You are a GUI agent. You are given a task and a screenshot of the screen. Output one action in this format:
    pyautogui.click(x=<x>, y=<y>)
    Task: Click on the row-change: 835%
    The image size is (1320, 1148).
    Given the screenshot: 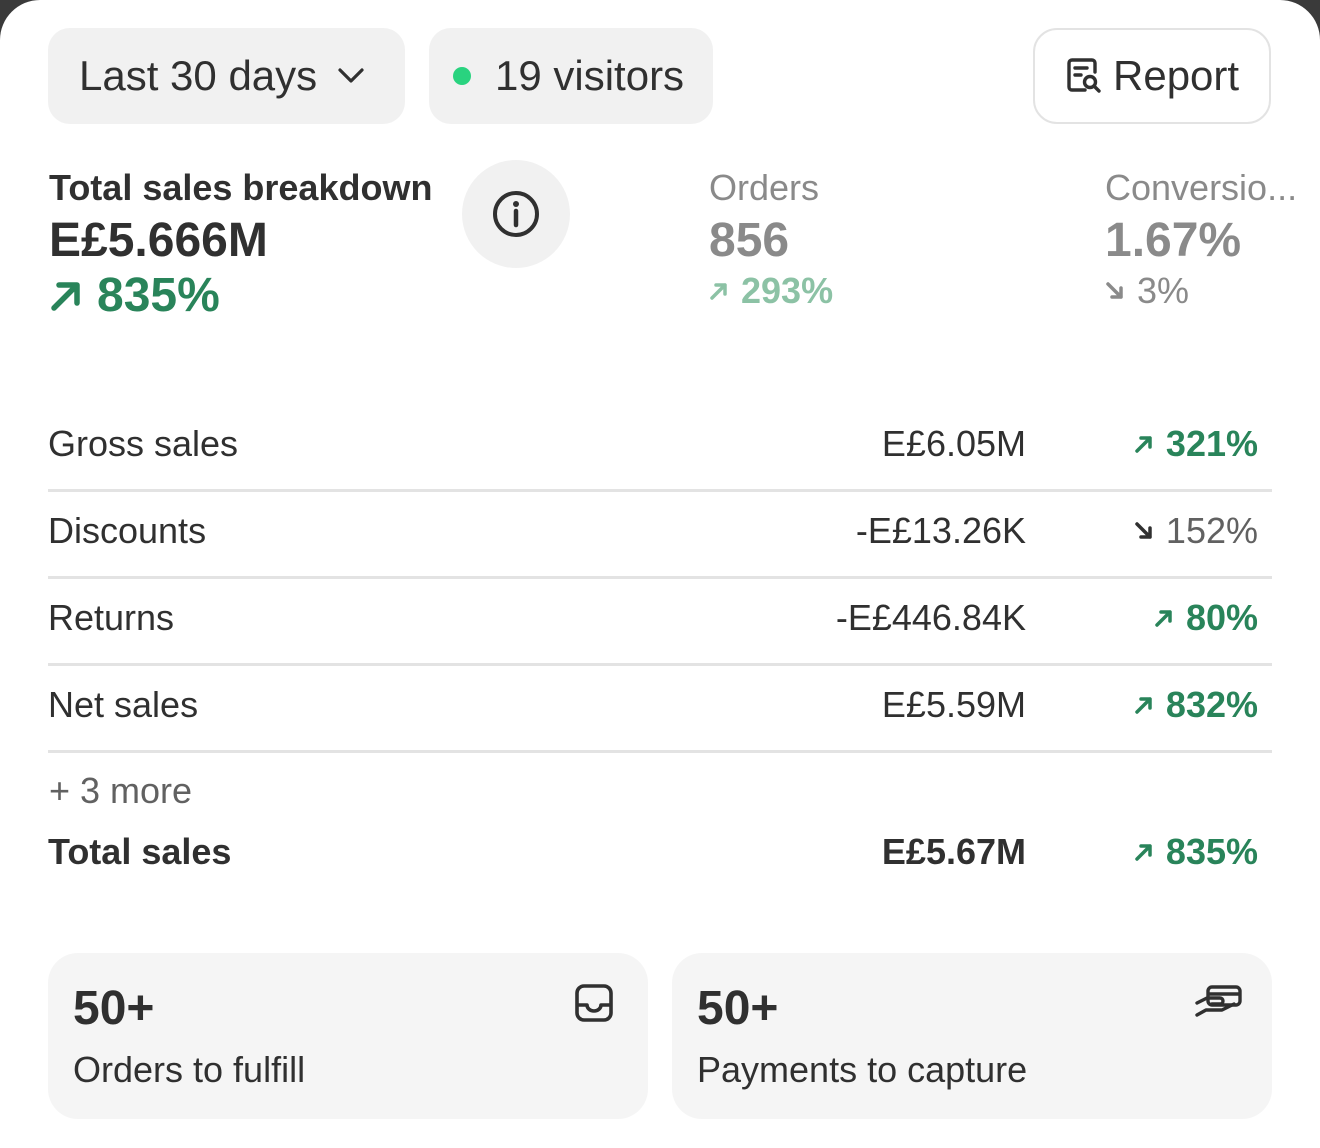 What is the action you would take?
    pyautogui.click(x=1196, y=852)
    